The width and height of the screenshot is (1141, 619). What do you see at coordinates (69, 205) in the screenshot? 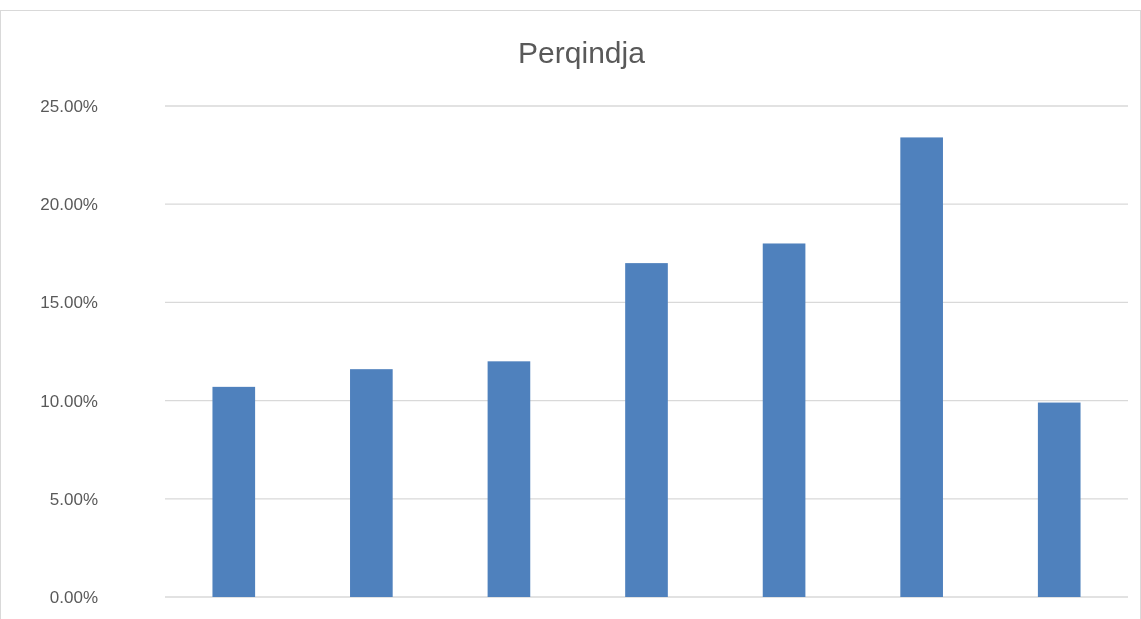
I see `y-tick-label: 20.00%` at bounding box center [69, 205].